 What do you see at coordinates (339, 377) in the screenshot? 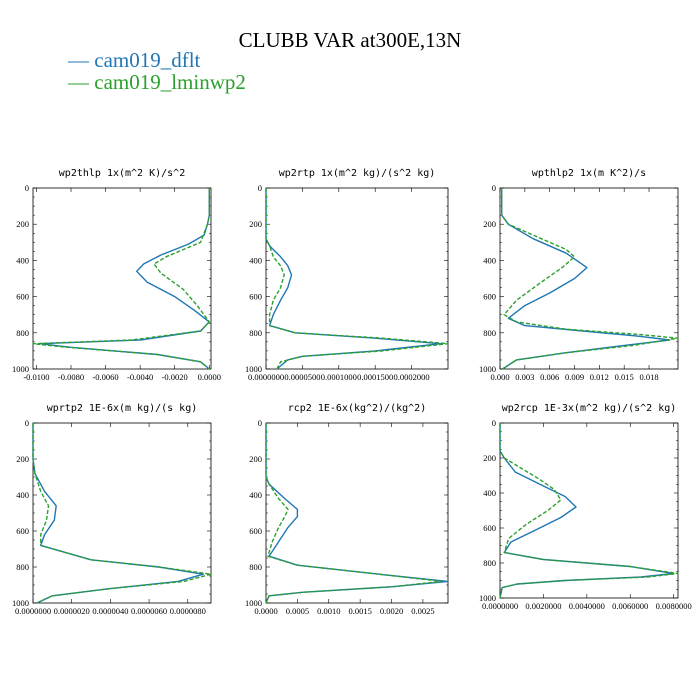
I see `x-tick-label: 0.0001000` at bounding box center [339, 377].